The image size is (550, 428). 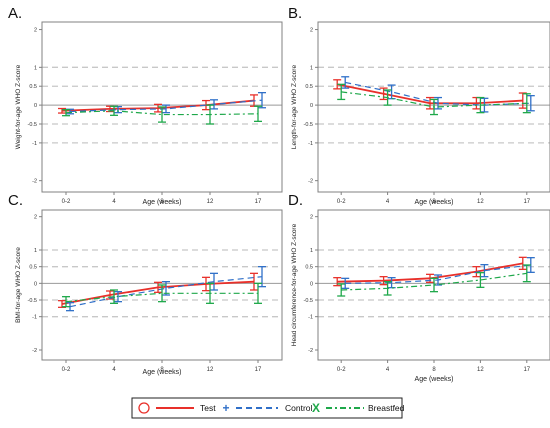 I want to click on y-axis-label: Head circumference-for-age WHO Z-score, so click(x=294, y=284).